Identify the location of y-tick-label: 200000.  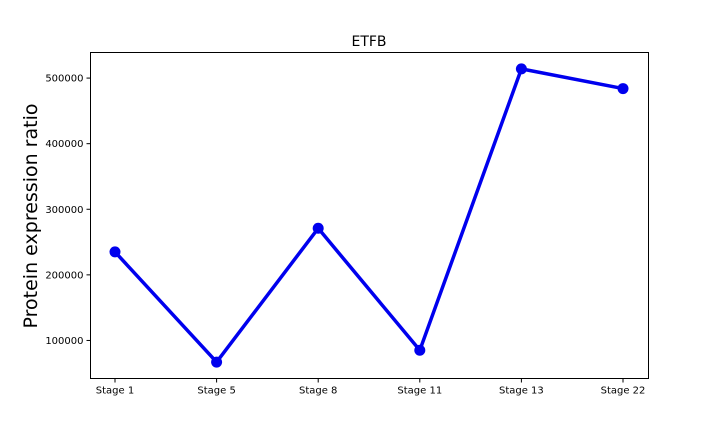
(64, 275).